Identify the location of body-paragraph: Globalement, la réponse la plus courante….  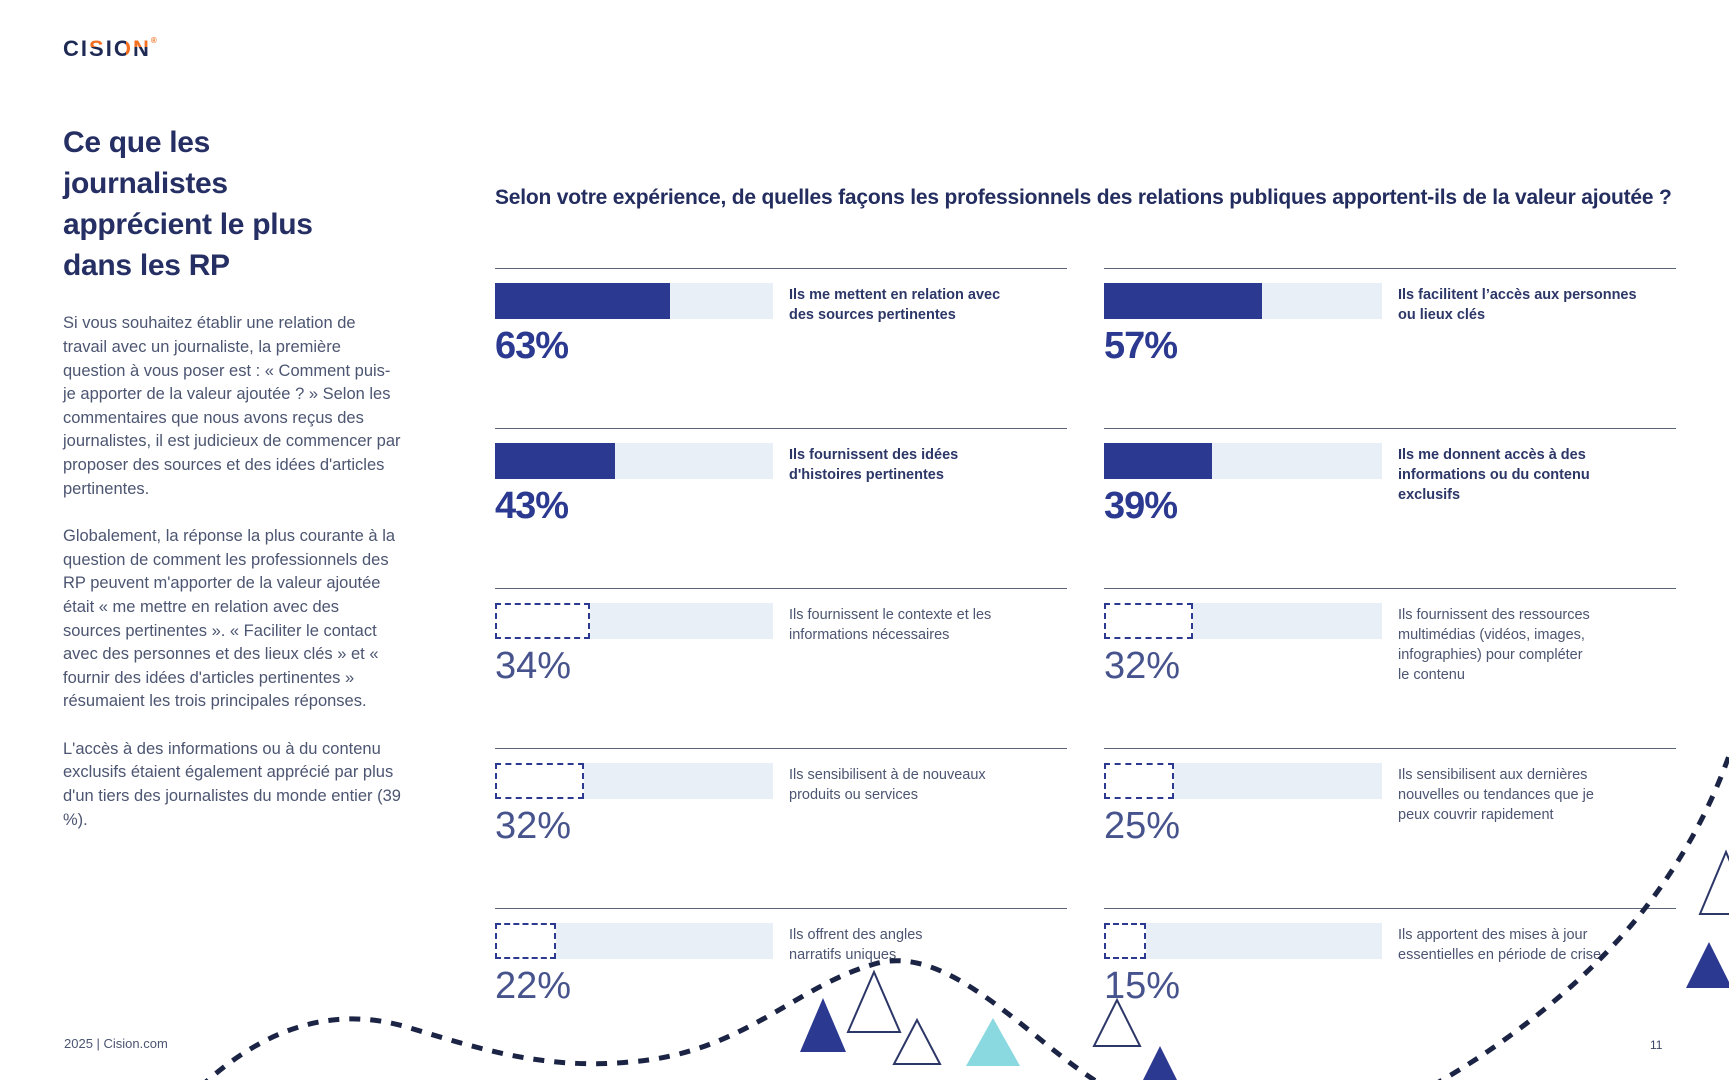
(229, 619).